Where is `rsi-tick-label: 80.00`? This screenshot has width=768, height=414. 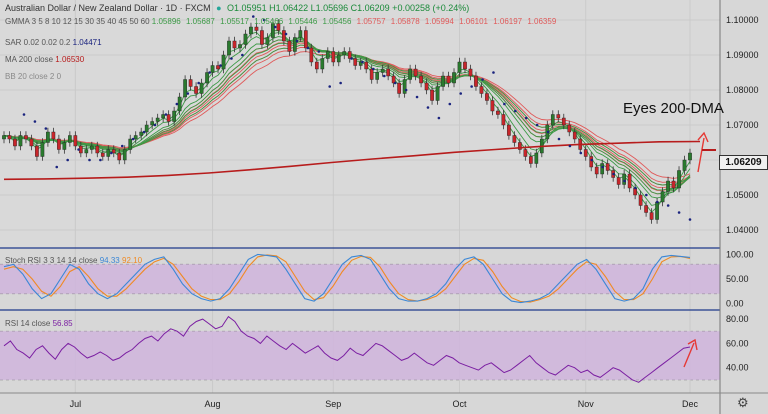 rsi-tick-label: 80.00 is located at coordinates (737, 319).